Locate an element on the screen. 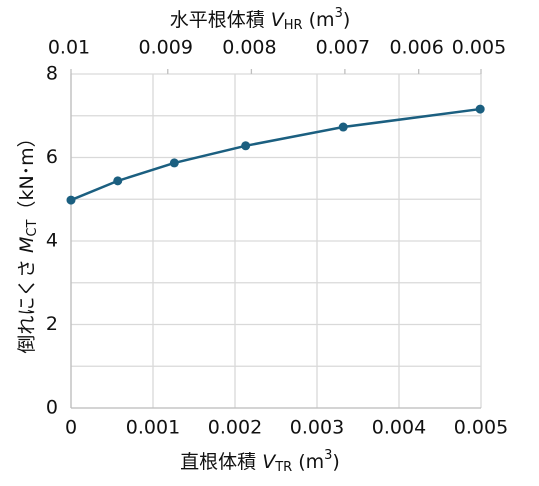 Image resolution: width=539 pixels, height=486 pixels. x-tick-label: 0.001 is located at coordinates (153, 428).